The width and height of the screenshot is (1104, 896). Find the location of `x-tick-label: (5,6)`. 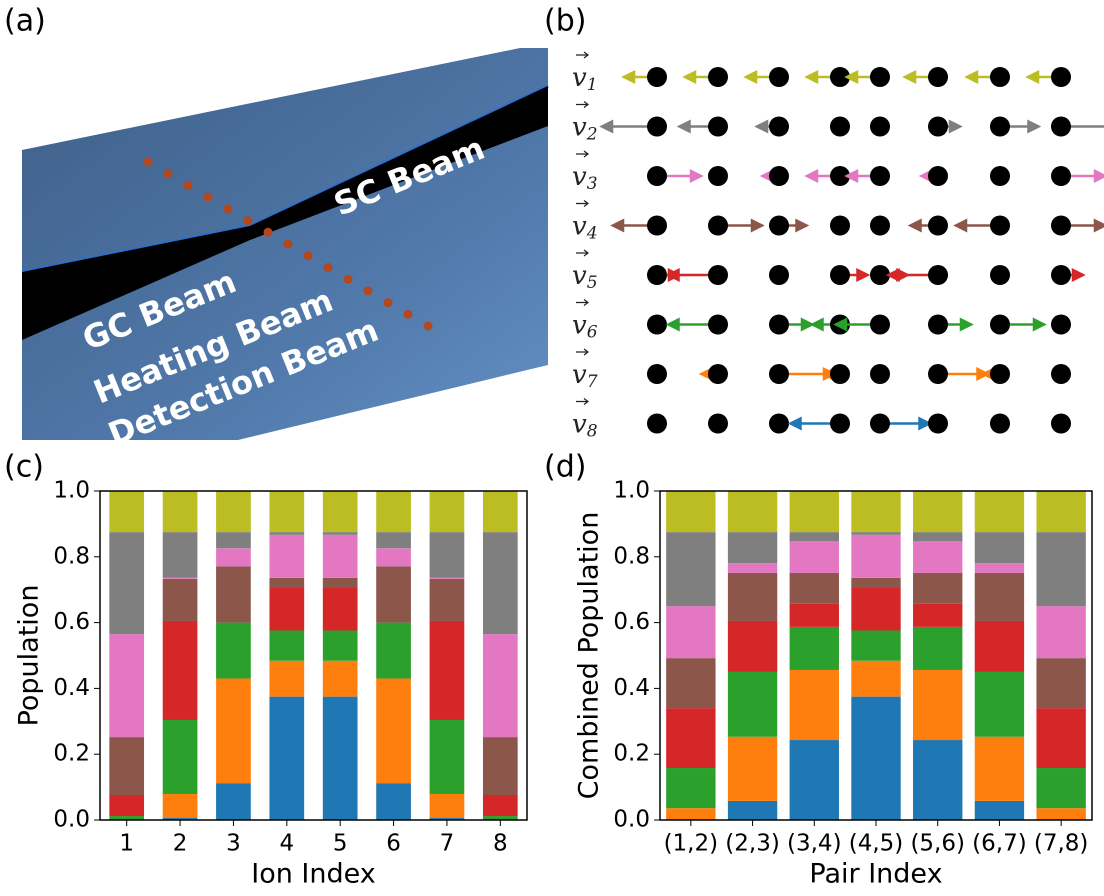

x-tick-label: (5,6) is located at coordinates (937, 844).